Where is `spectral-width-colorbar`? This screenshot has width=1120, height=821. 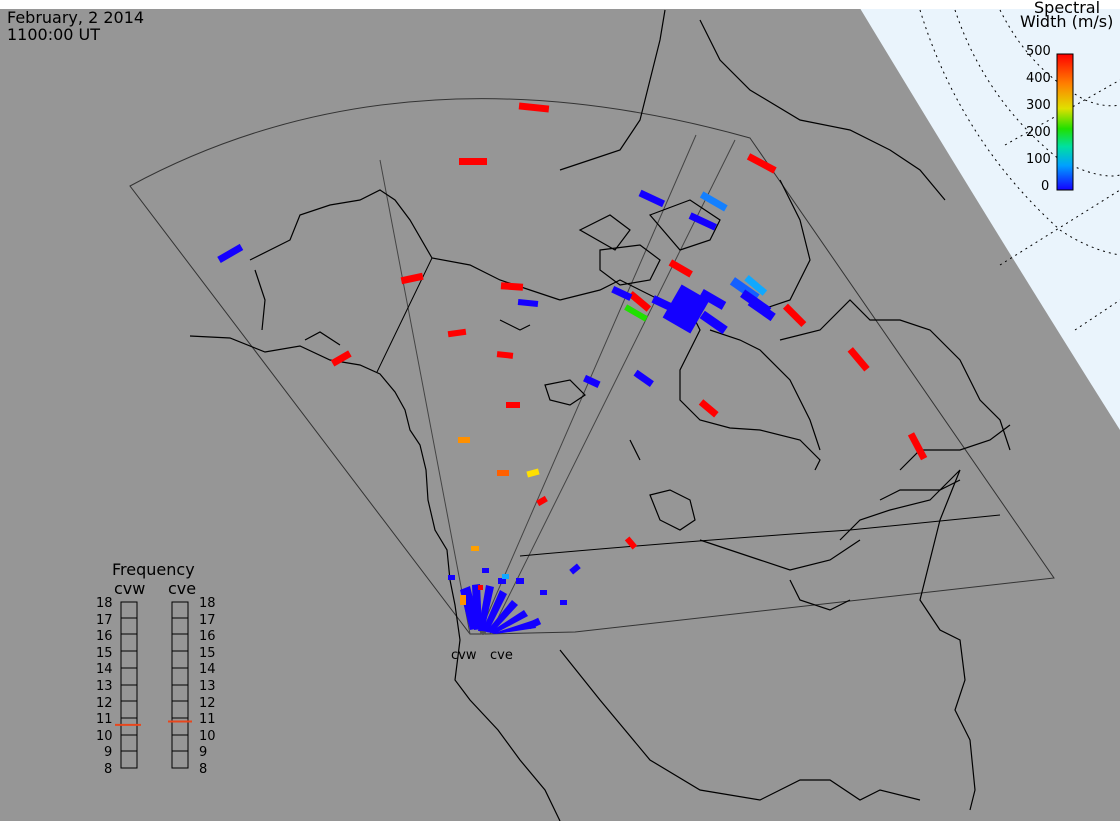 spectral-width-colorbar is located at coordinates (1065, 122).